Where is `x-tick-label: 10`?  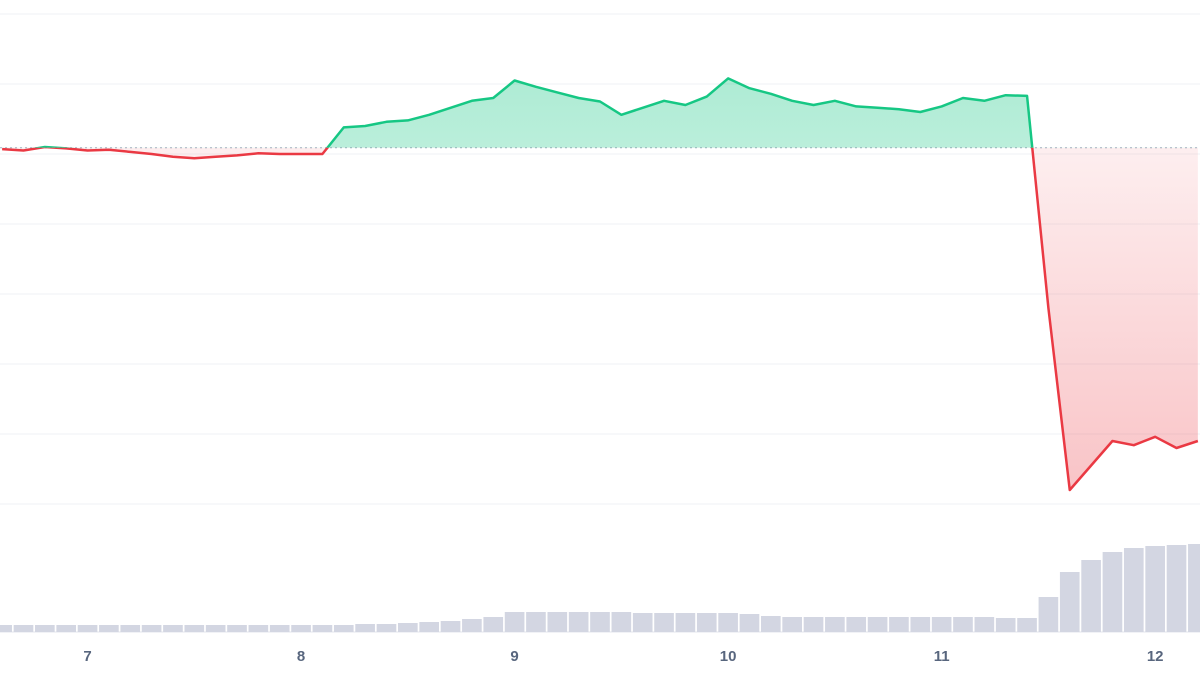 x-tick-label: 10 is located at coordinates (728, 656).